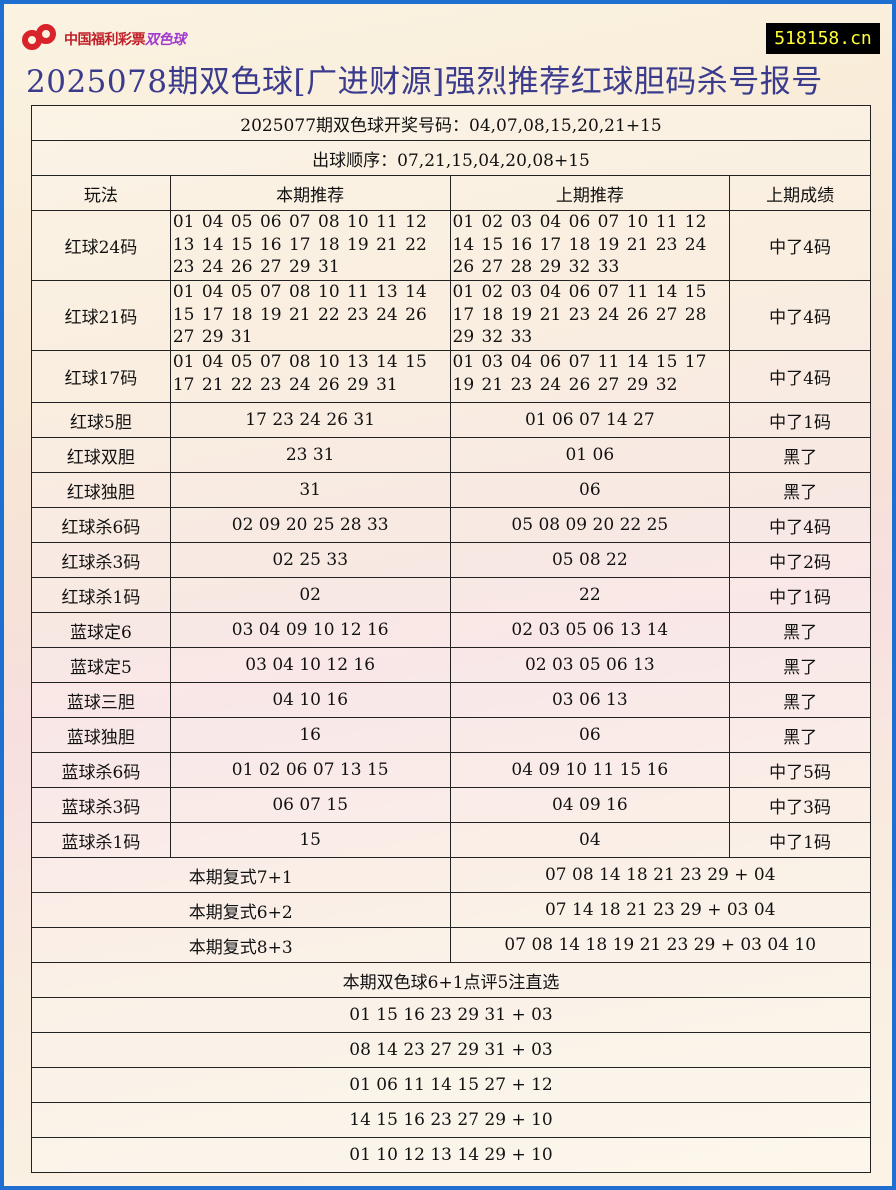 The height and width of the screenshot is (1190, 896). Describe the element at coordinates (101, 315) in the screenshot. I see `play-type: 红球21码` at that location.